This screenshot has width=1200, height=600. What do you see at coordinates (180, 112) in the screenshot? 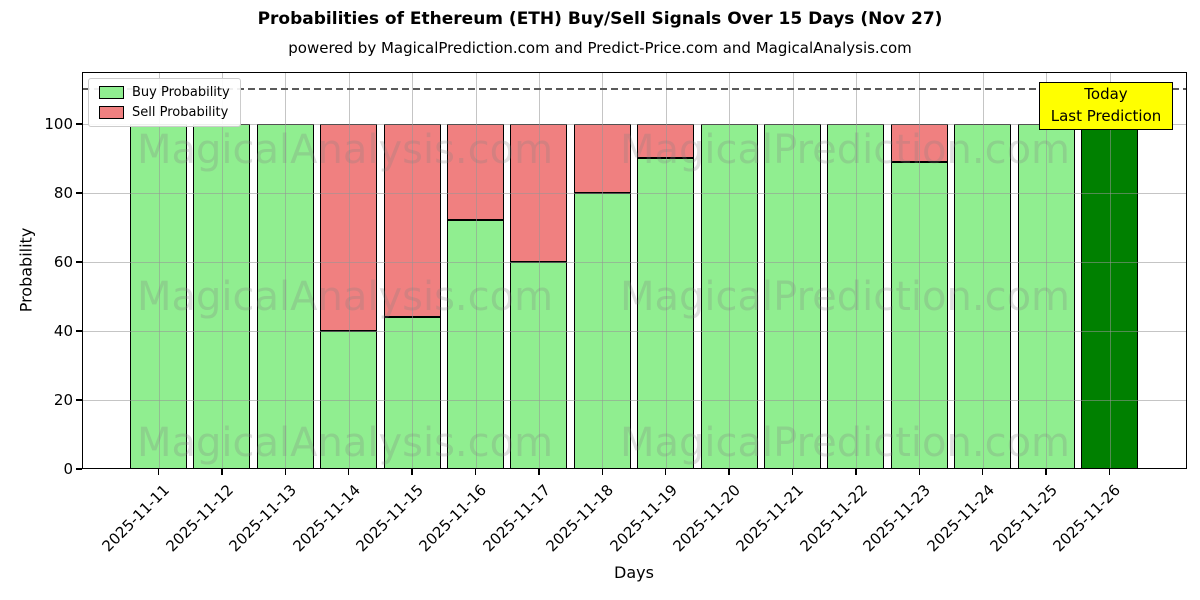
I see `legend-label: Sell Probability` at bounding box center [180, 112].